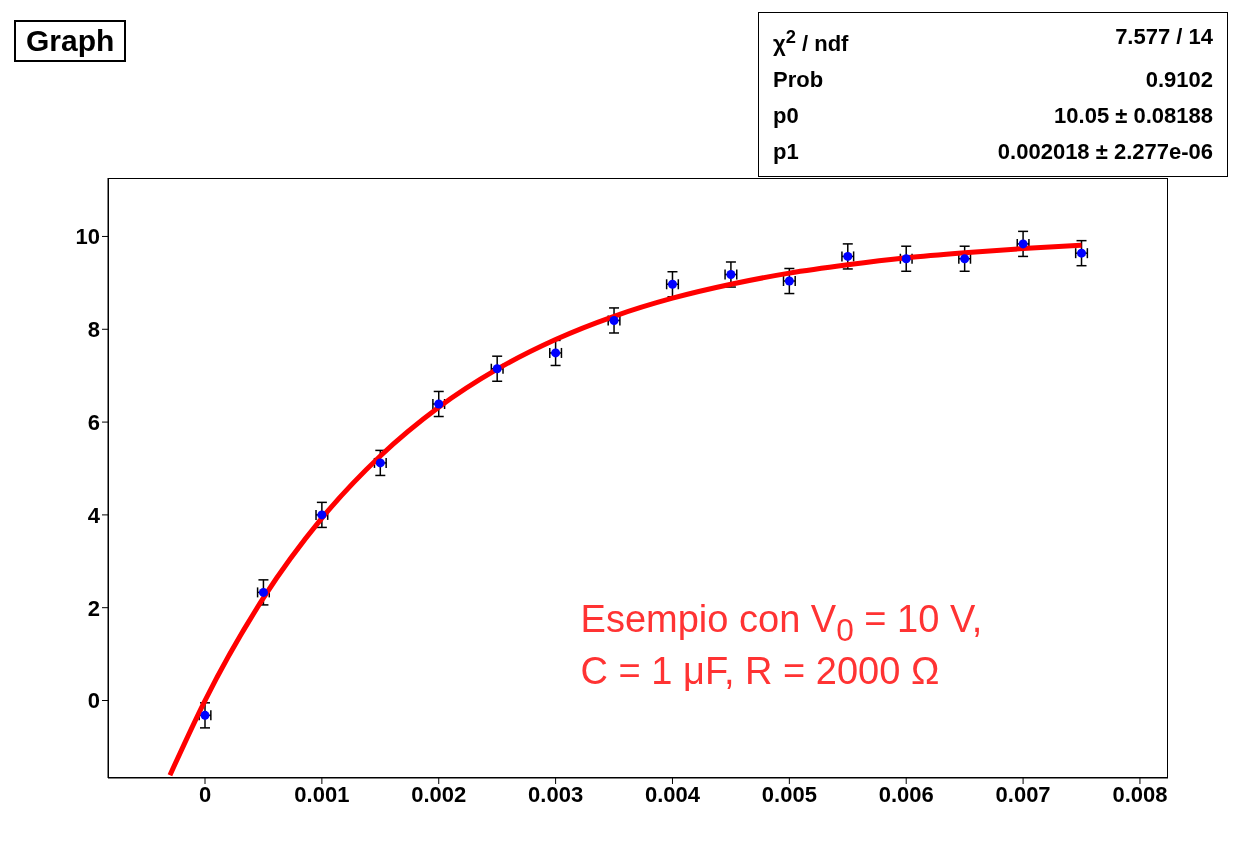  I want to click on x-tick-label: 0.008, so click(1140, 794).